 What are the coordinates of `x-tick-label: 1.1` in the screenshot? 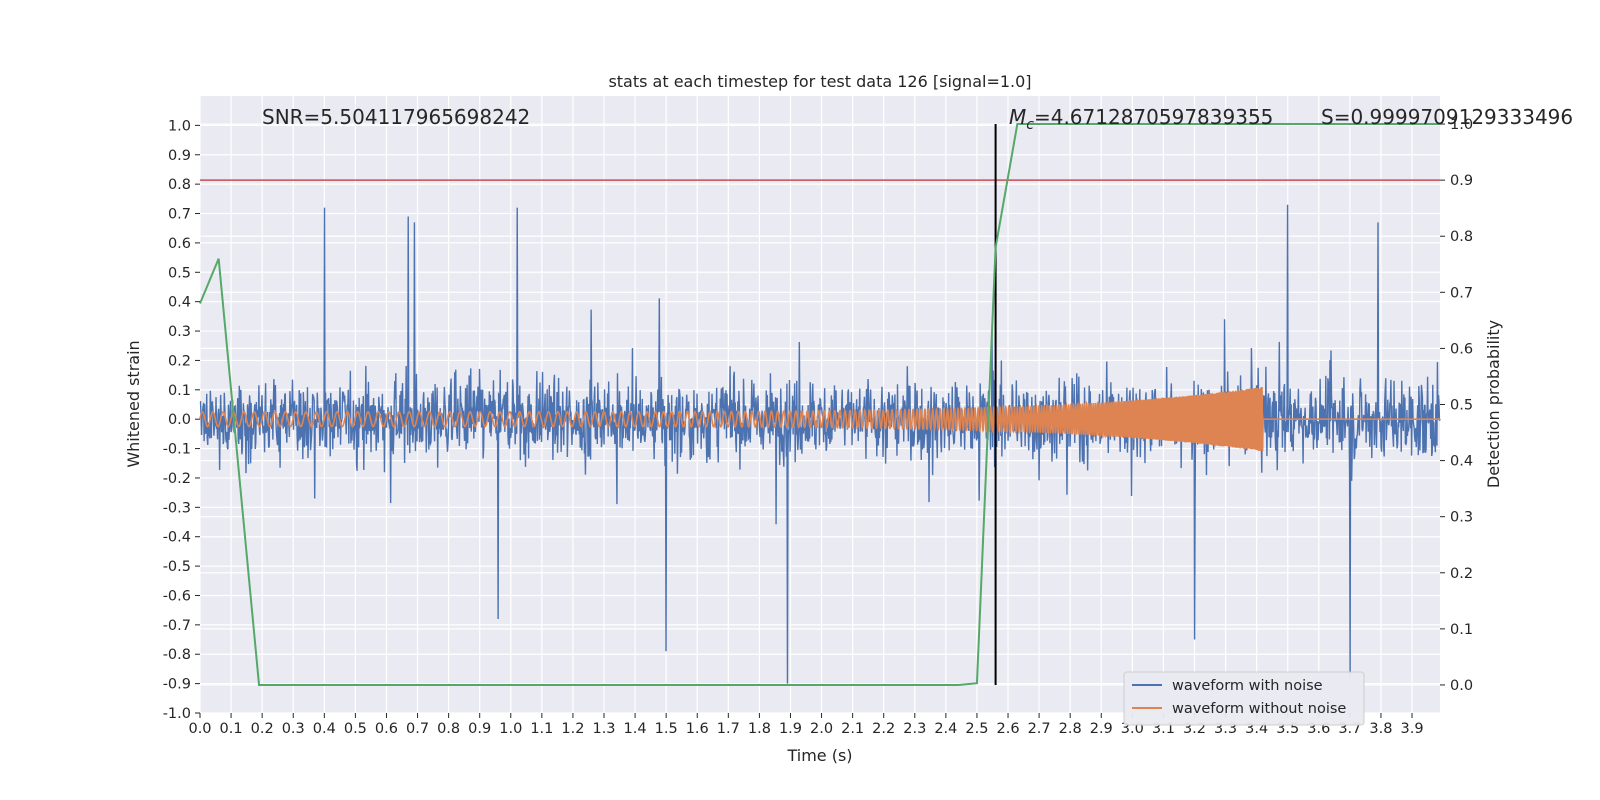 It's located at (541, 729).